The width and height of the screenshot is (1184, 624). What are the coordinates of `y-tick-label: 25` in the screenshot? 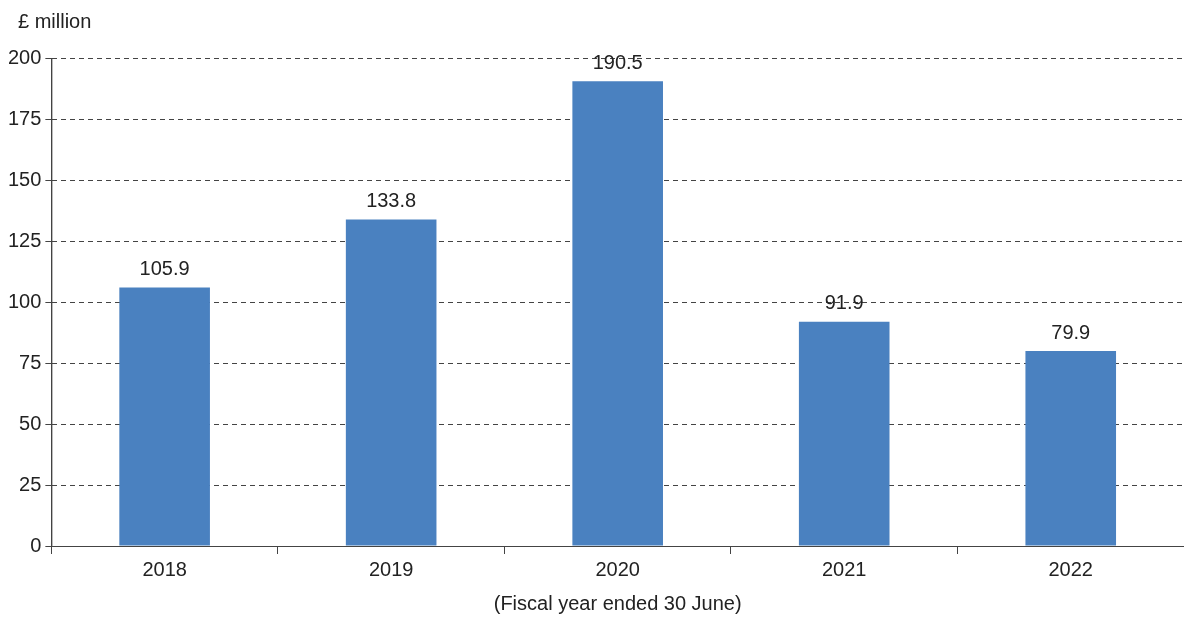 It's located at (30, 483).